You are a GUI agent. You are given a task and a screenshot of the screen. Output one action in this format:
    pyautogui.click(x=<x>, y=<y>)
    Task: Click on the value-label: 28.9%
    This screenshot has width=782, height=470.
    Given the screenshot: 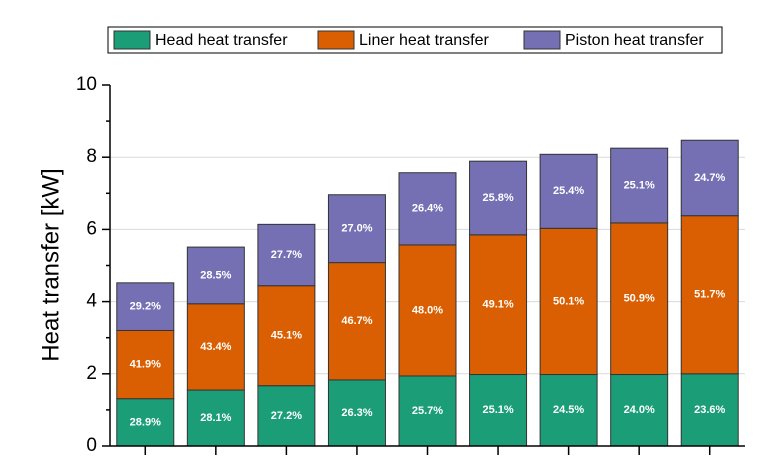 What is the action you would take?
    pyautogui.click(x=145, y=422)
    